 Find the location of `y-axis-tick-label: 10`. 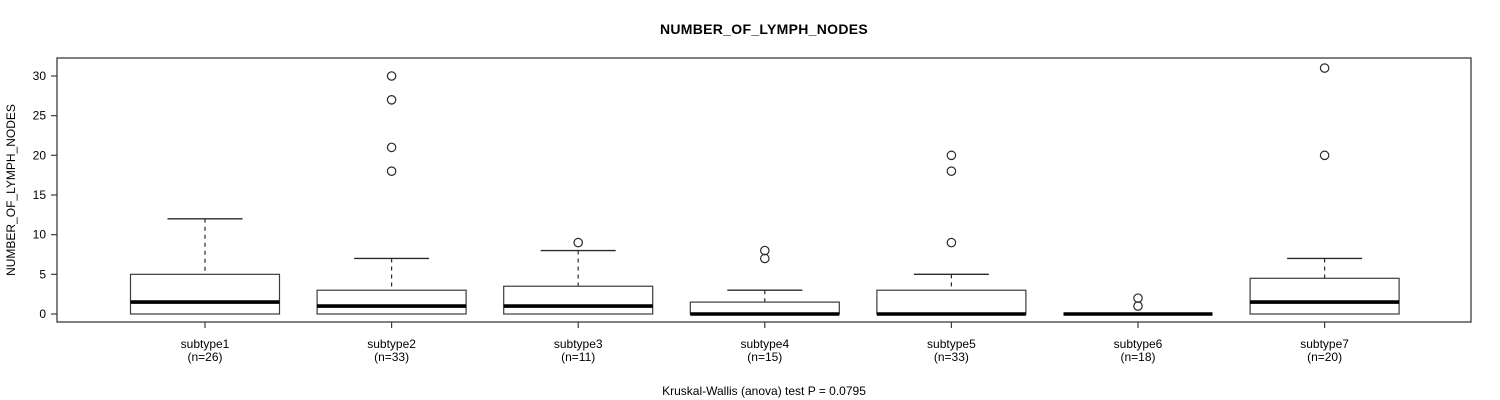

y-axis-tick-label: 10 is located at coordinates (40, 235).